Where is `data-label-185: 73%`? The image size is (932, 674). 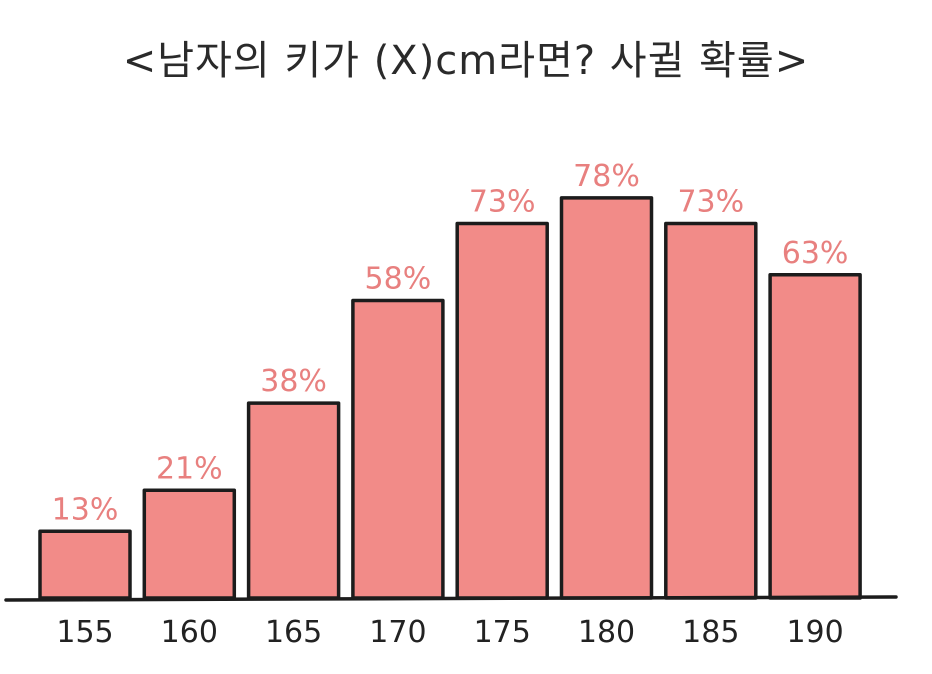 data-label-185: 73% is located at coordinates (710, 202).